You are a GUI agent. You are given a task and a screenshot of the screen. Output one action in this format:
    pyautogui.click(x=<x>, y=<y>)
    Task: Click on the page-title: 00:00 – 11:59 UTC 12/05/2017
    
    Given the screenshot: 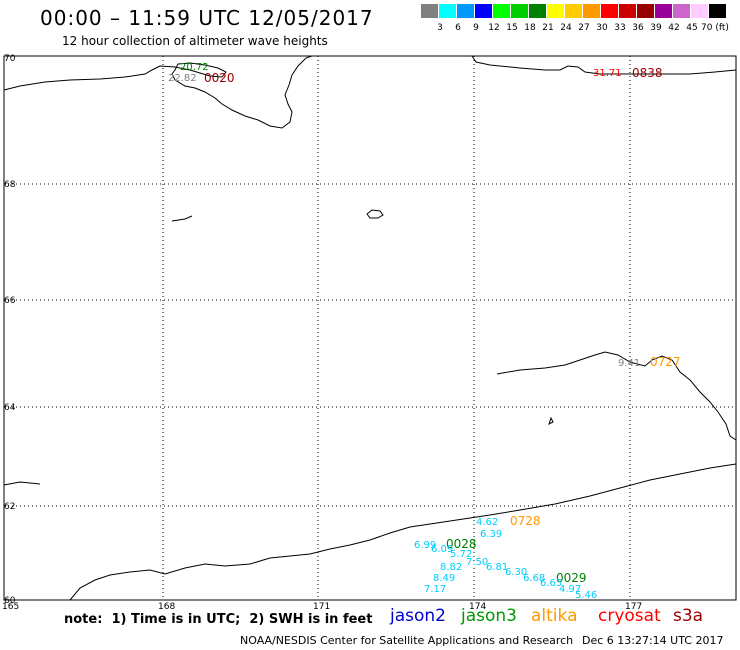 What is the action you would take?
    pyautogui.click(x=207, y=18)
    